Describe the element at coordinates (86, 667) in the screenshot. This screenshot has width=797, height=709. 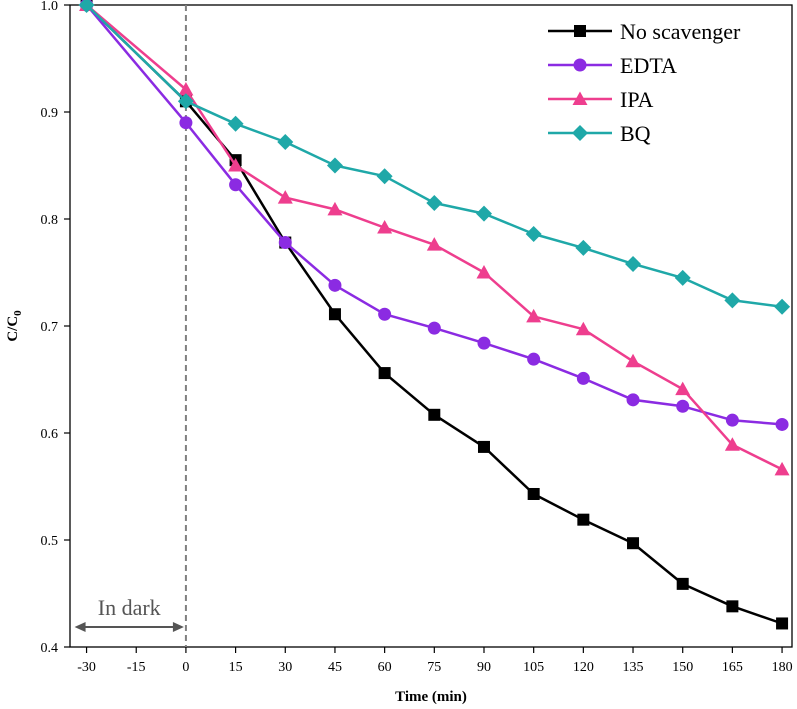
I see `x-tick-label: -30` at that location.